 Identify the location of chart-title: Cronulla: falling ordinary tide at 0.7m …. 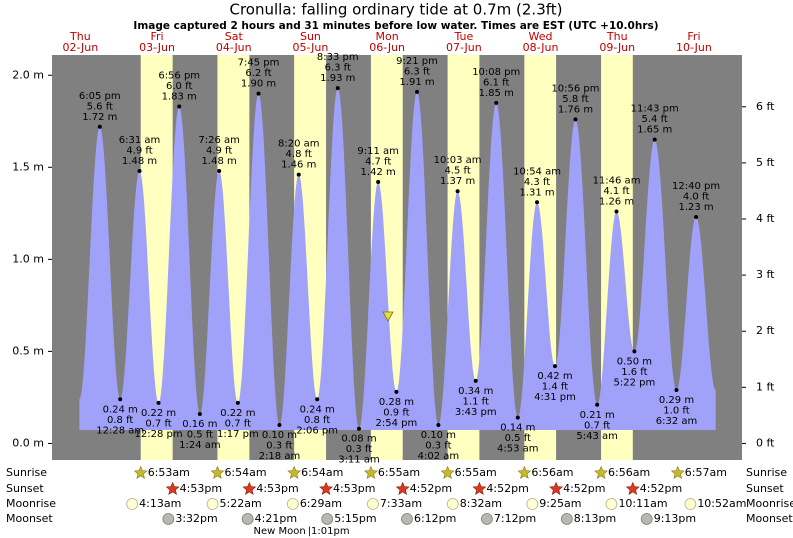
(395, 10).